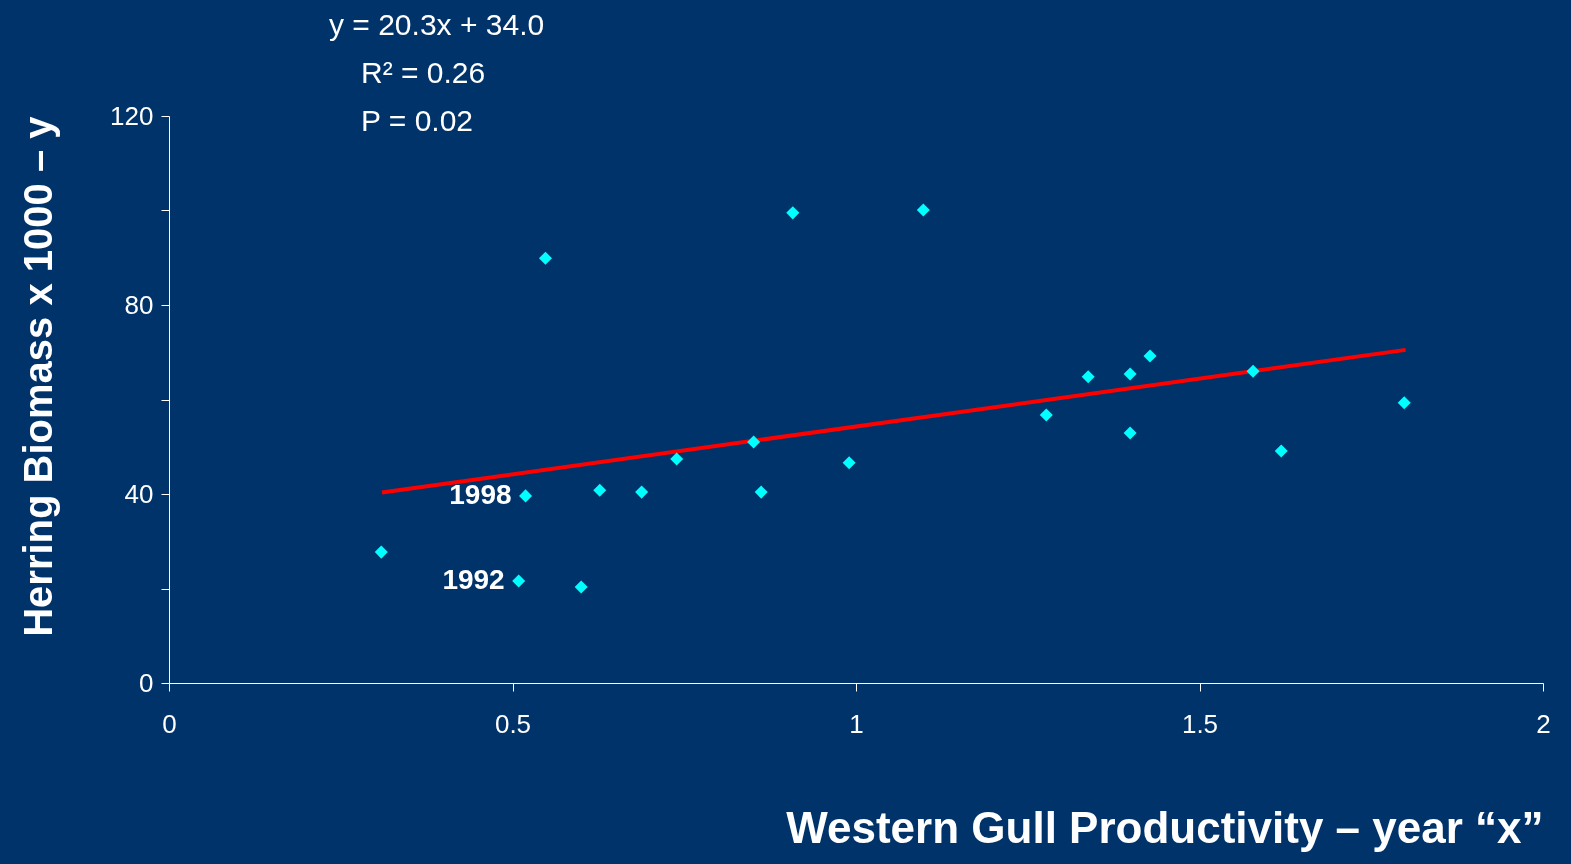  I want to click on y-tick-label: 40, so click(139, 493).